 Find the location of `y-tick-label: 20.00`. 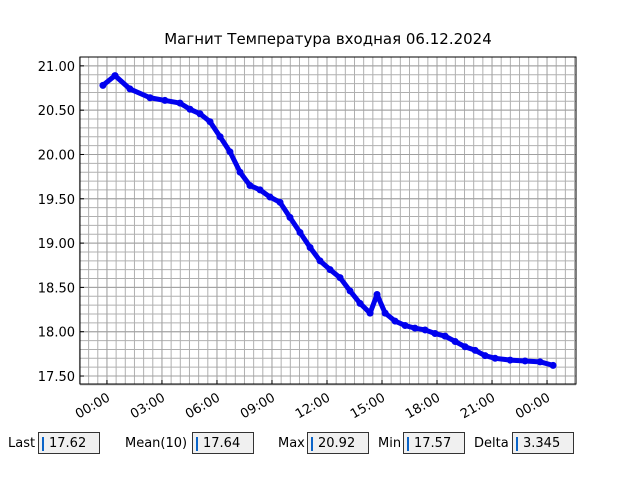

y-tick-label: 20.00 is located at coordinates (56, 155).